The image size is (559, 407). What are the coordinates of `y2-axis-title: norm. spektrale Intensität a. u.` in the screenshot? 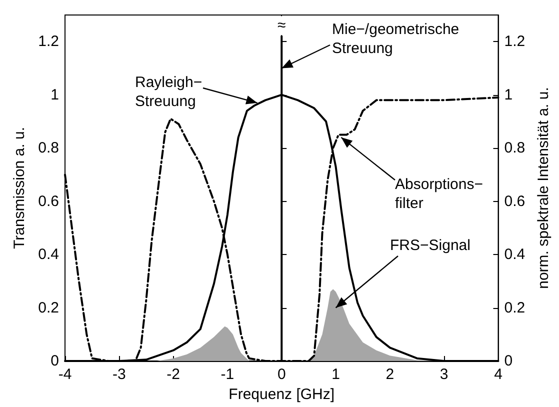 It's located at (543, 188).